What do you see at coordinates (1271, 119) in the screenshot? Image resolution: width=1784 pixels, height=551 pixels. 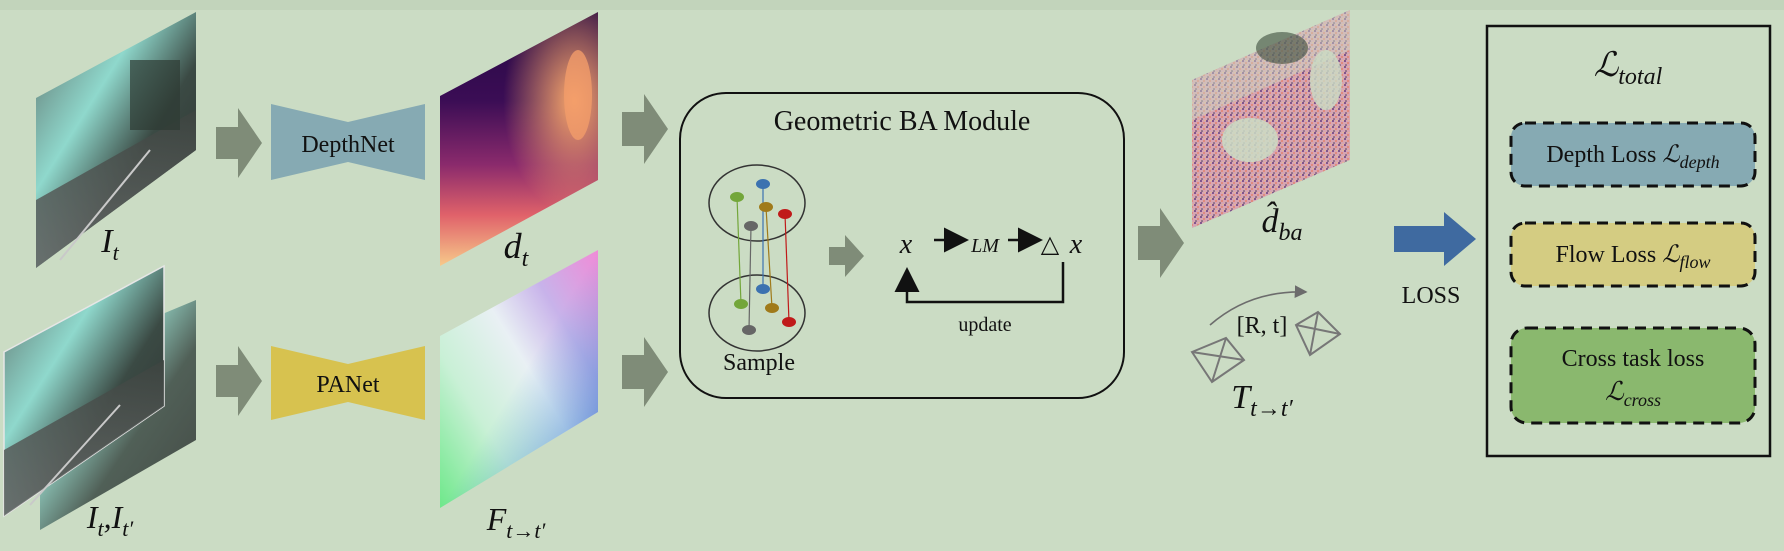 I see `ba-depth-point-cloud` at bounding box center [1271, 119].